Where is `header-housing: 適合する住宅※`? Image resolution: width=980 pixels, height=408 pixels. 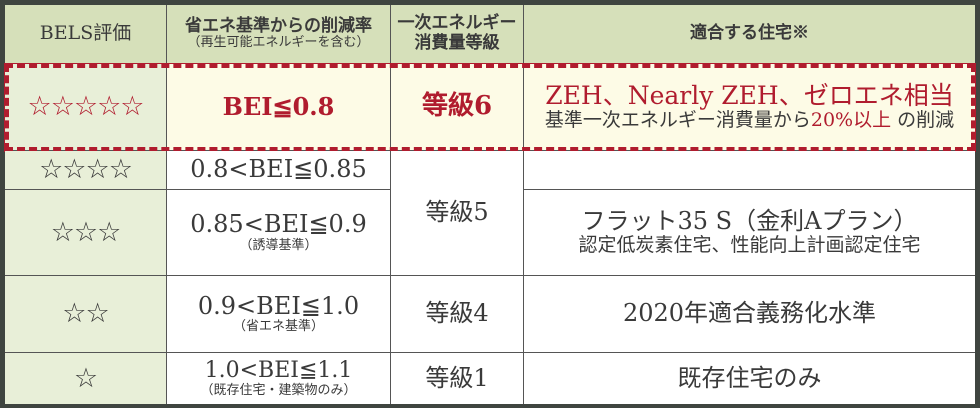 header-housing: 適合する住宅※ is located at coordinates (749, 34).